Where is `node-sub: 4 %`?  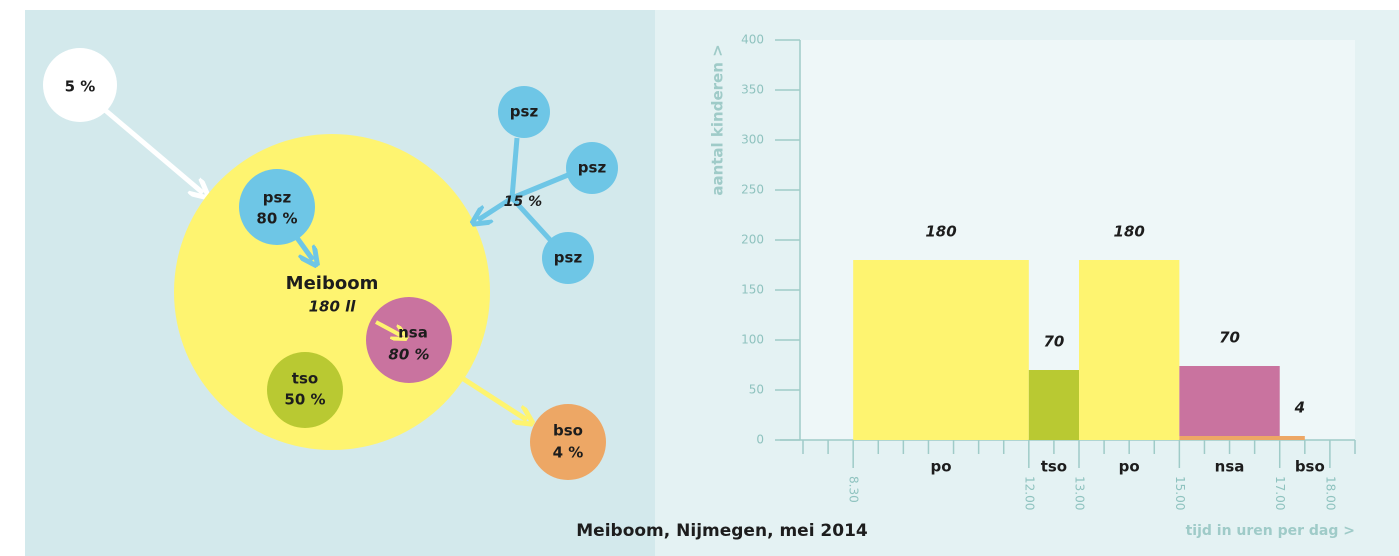
node-sub: 4 % is located at coordinates (568, 453).